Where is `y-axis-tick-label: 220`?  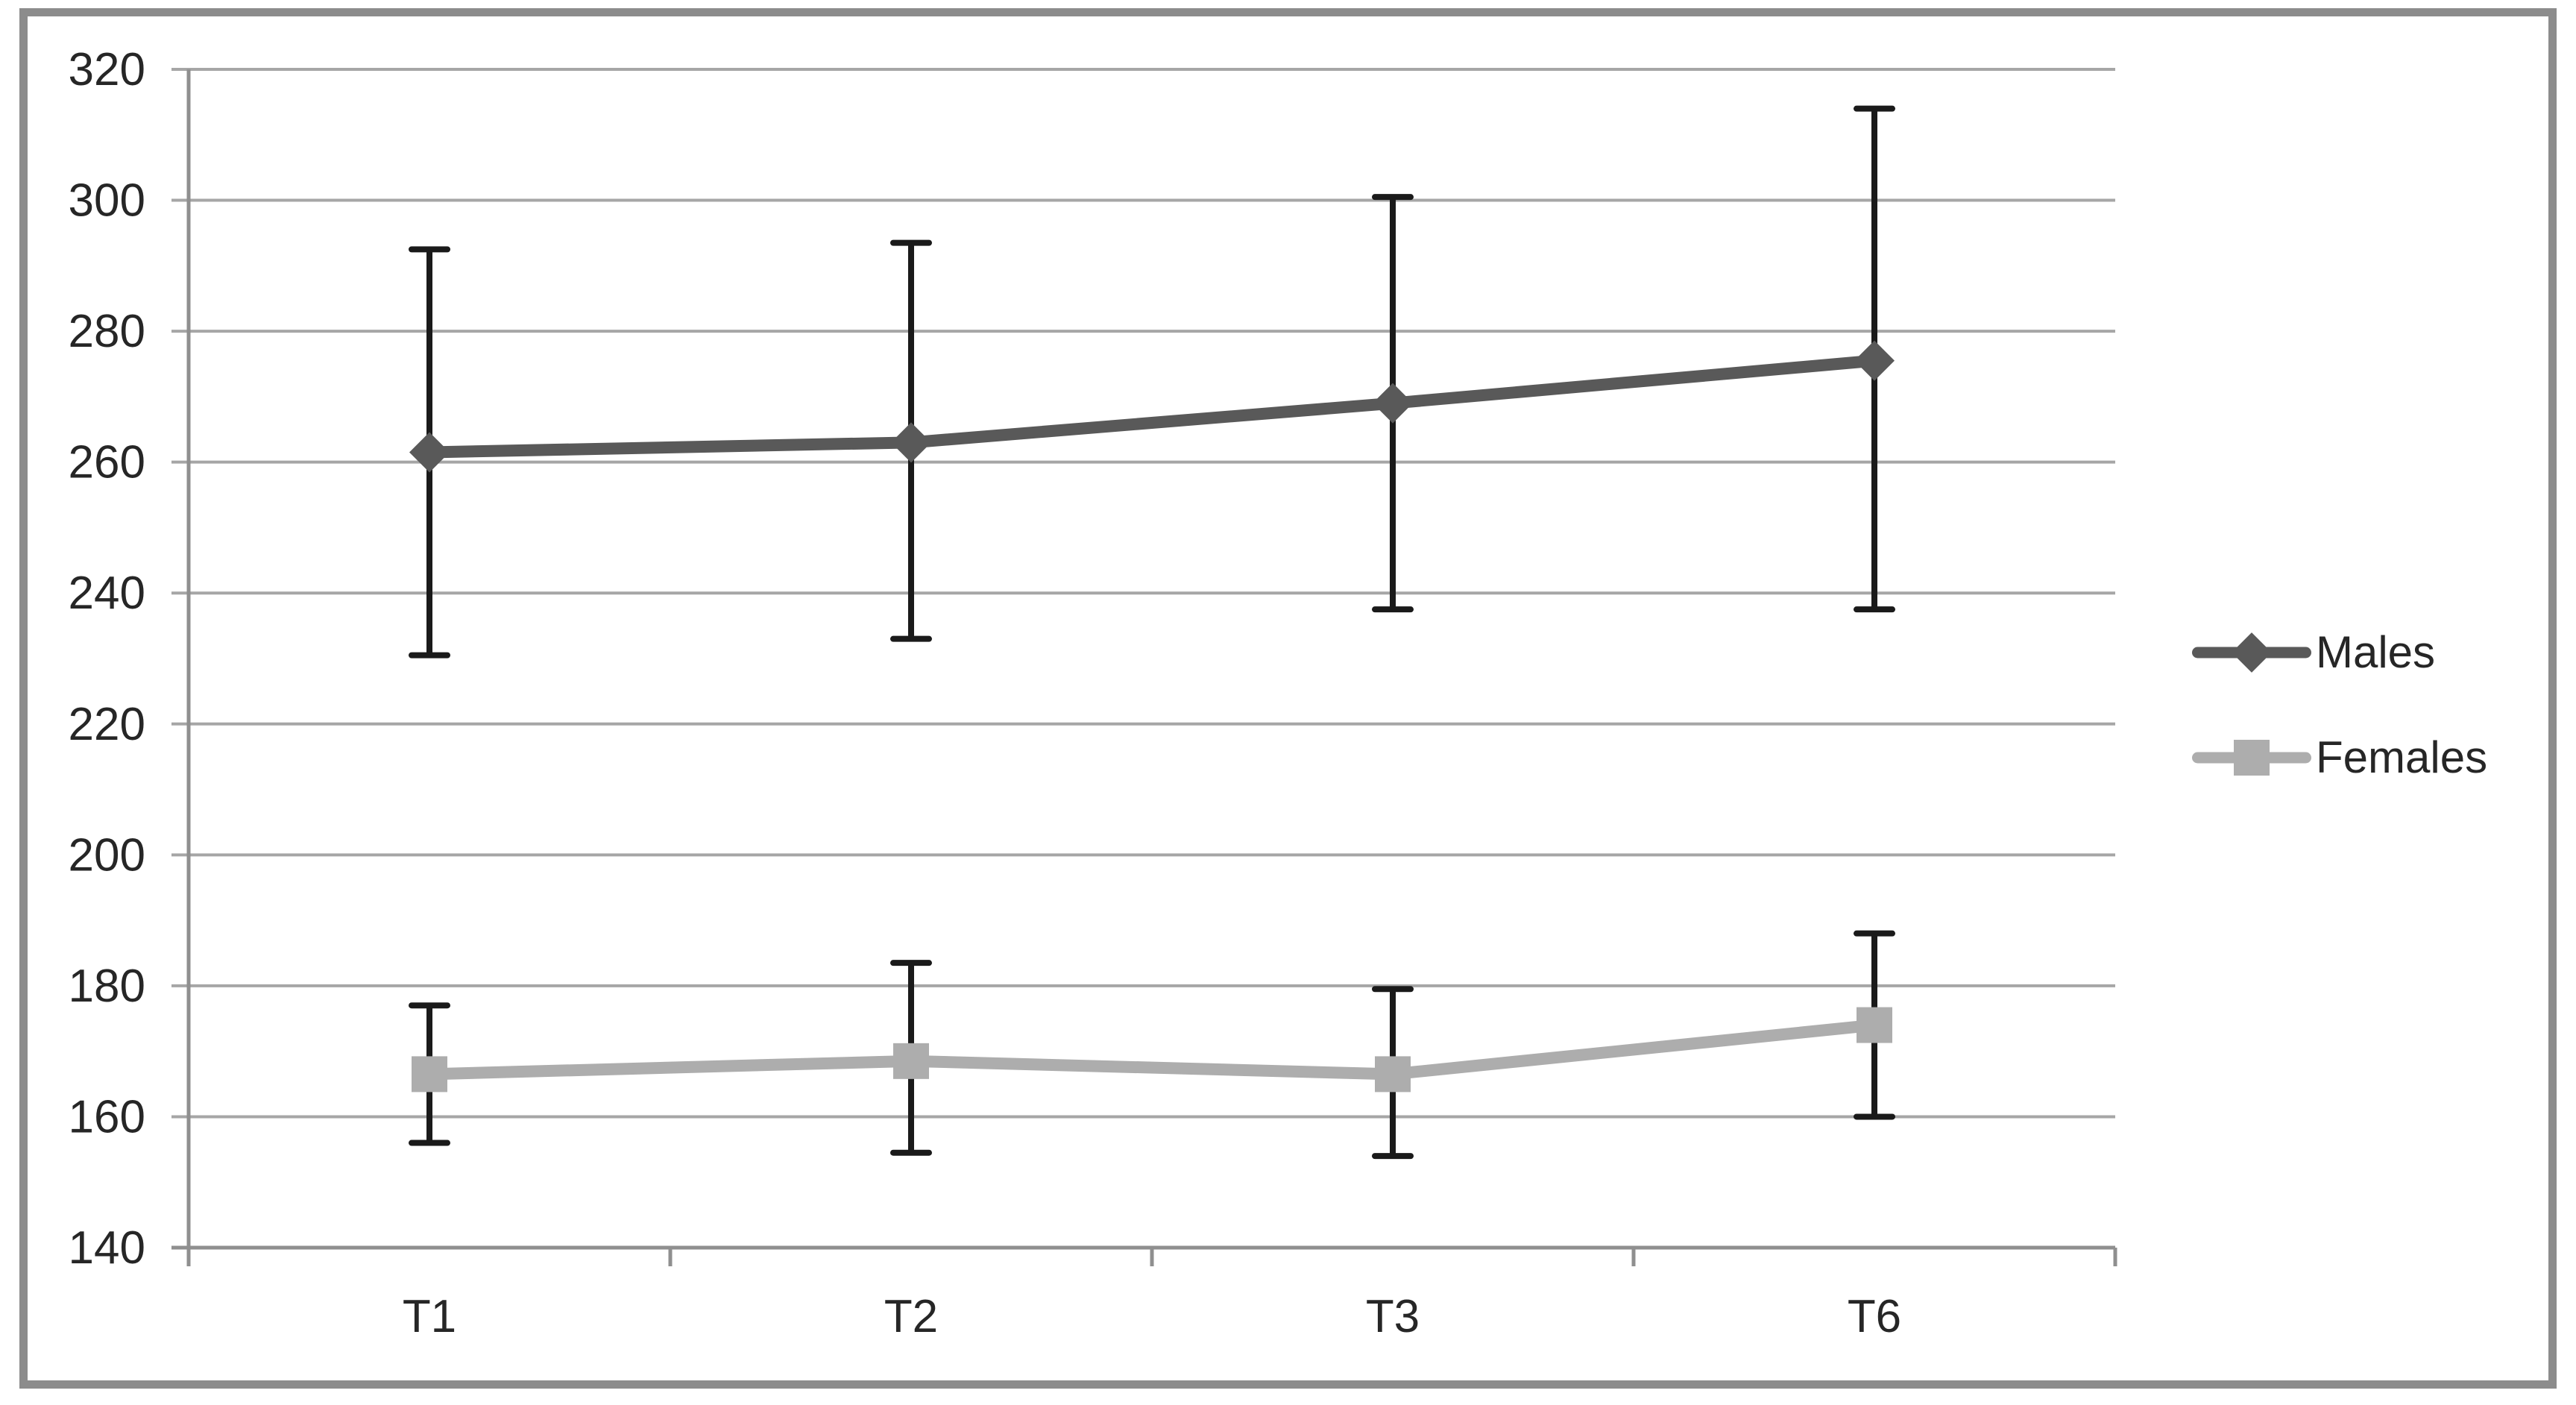 y-axis-tick-label: 220 is located at coordinates (107, 725).